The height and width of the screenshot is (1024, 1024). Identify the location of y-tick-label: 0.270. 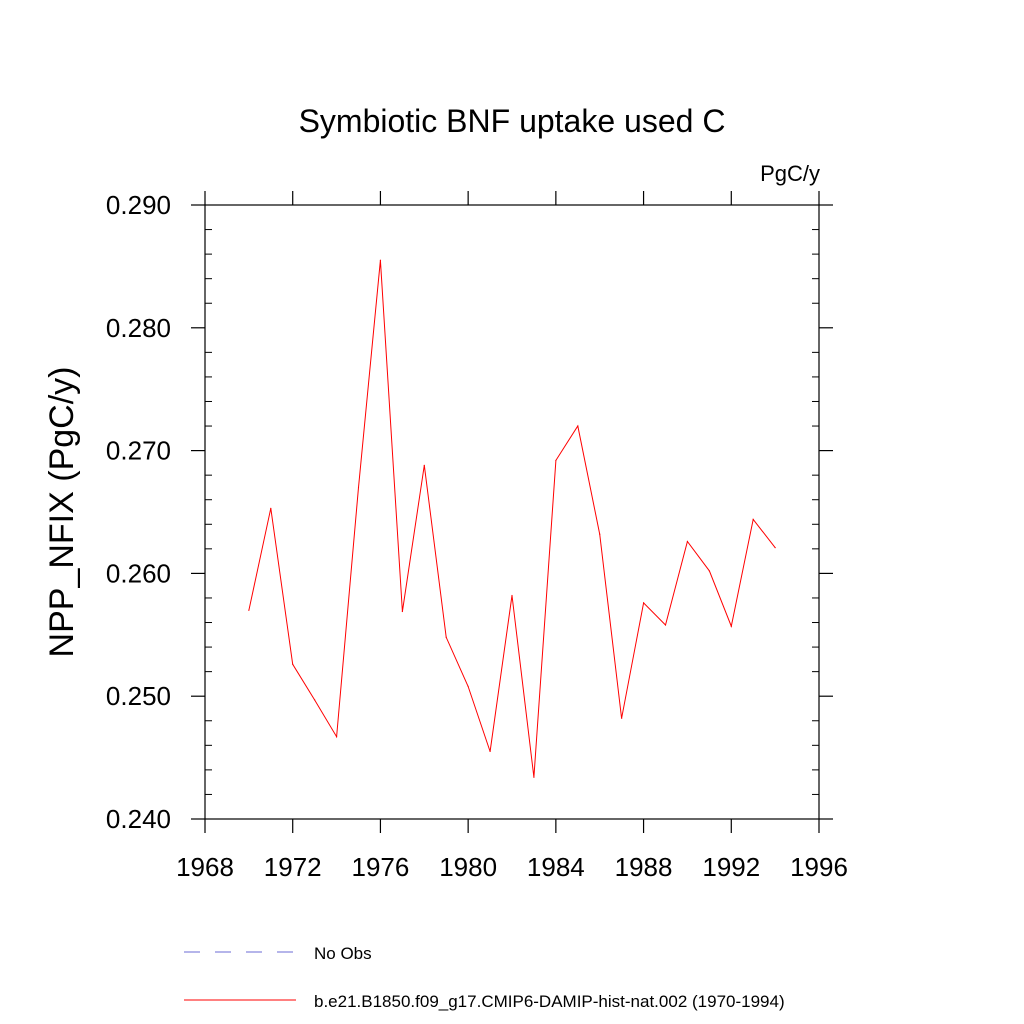
(138, 451).